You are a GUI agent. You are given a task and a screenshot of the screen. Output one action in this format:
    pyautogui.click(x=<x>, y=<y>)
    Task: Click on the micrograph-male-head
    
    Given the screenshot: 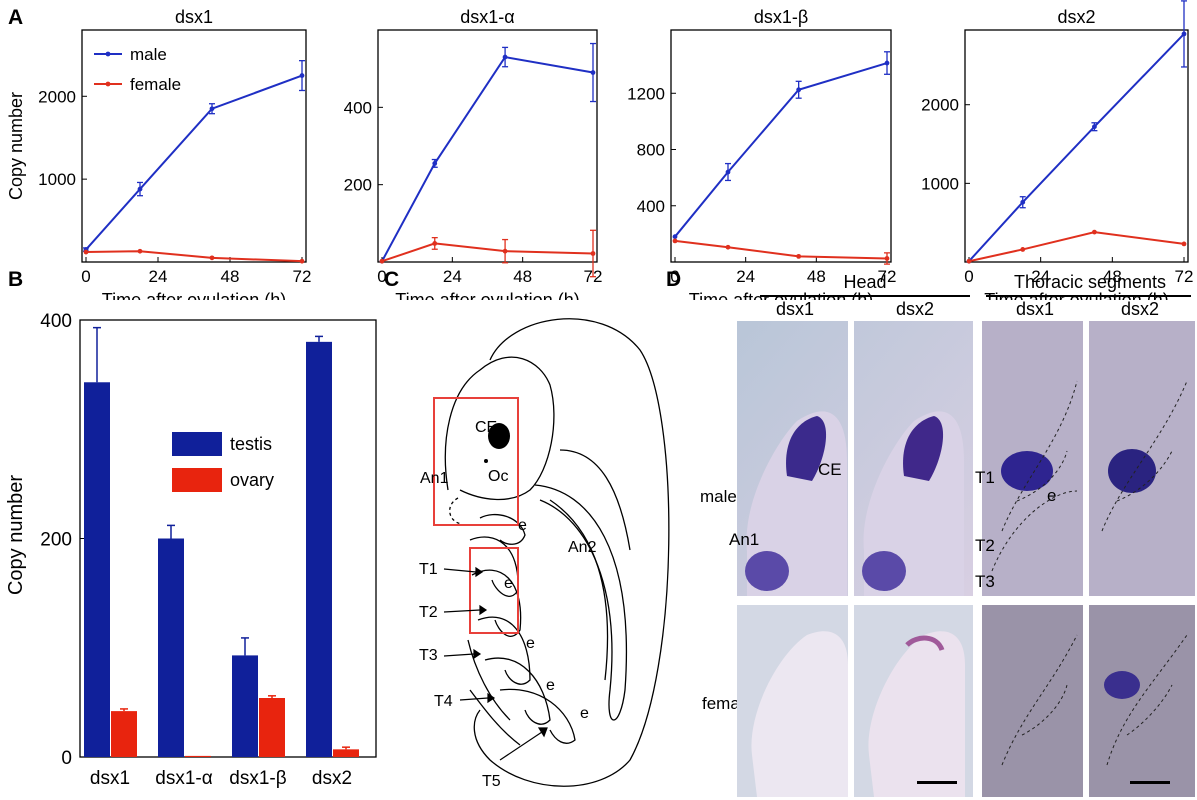 What is the action you would take?
    pyautogui.click(x=855, y=458)
    